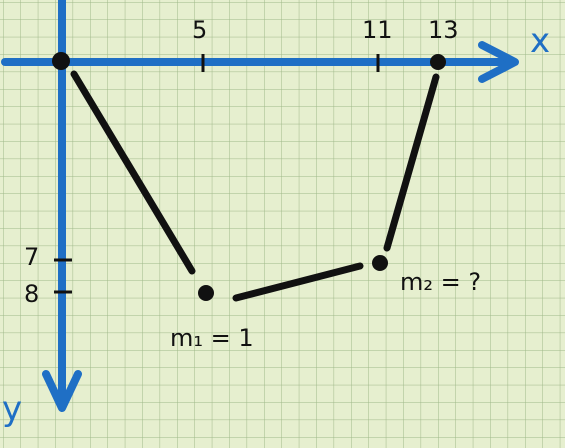  I want to click on slope-label-m1: m₁ = 1, so click(212, 338).